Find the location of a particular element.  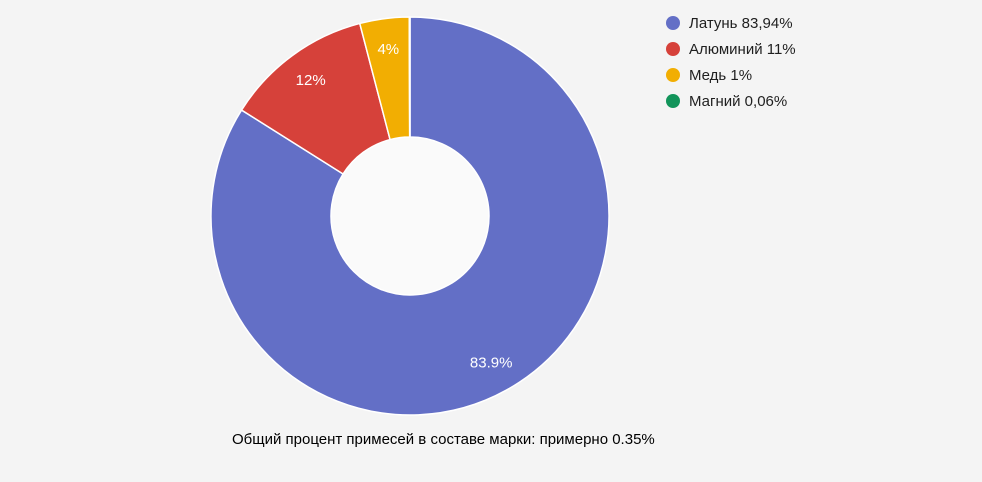

legend-item-latun: Латунь 83,94% is located at coordinates (731, 23).